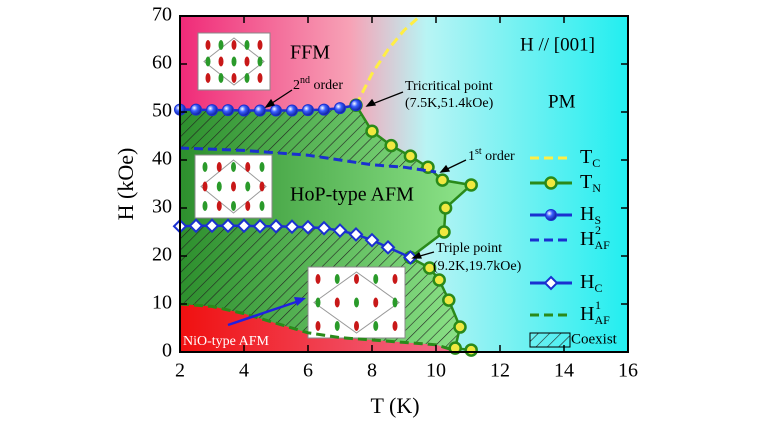 Image resolution: width=770 pixels, height=438 pixels. I want to click on second-order-label: 2nd order, so click(318, 84).